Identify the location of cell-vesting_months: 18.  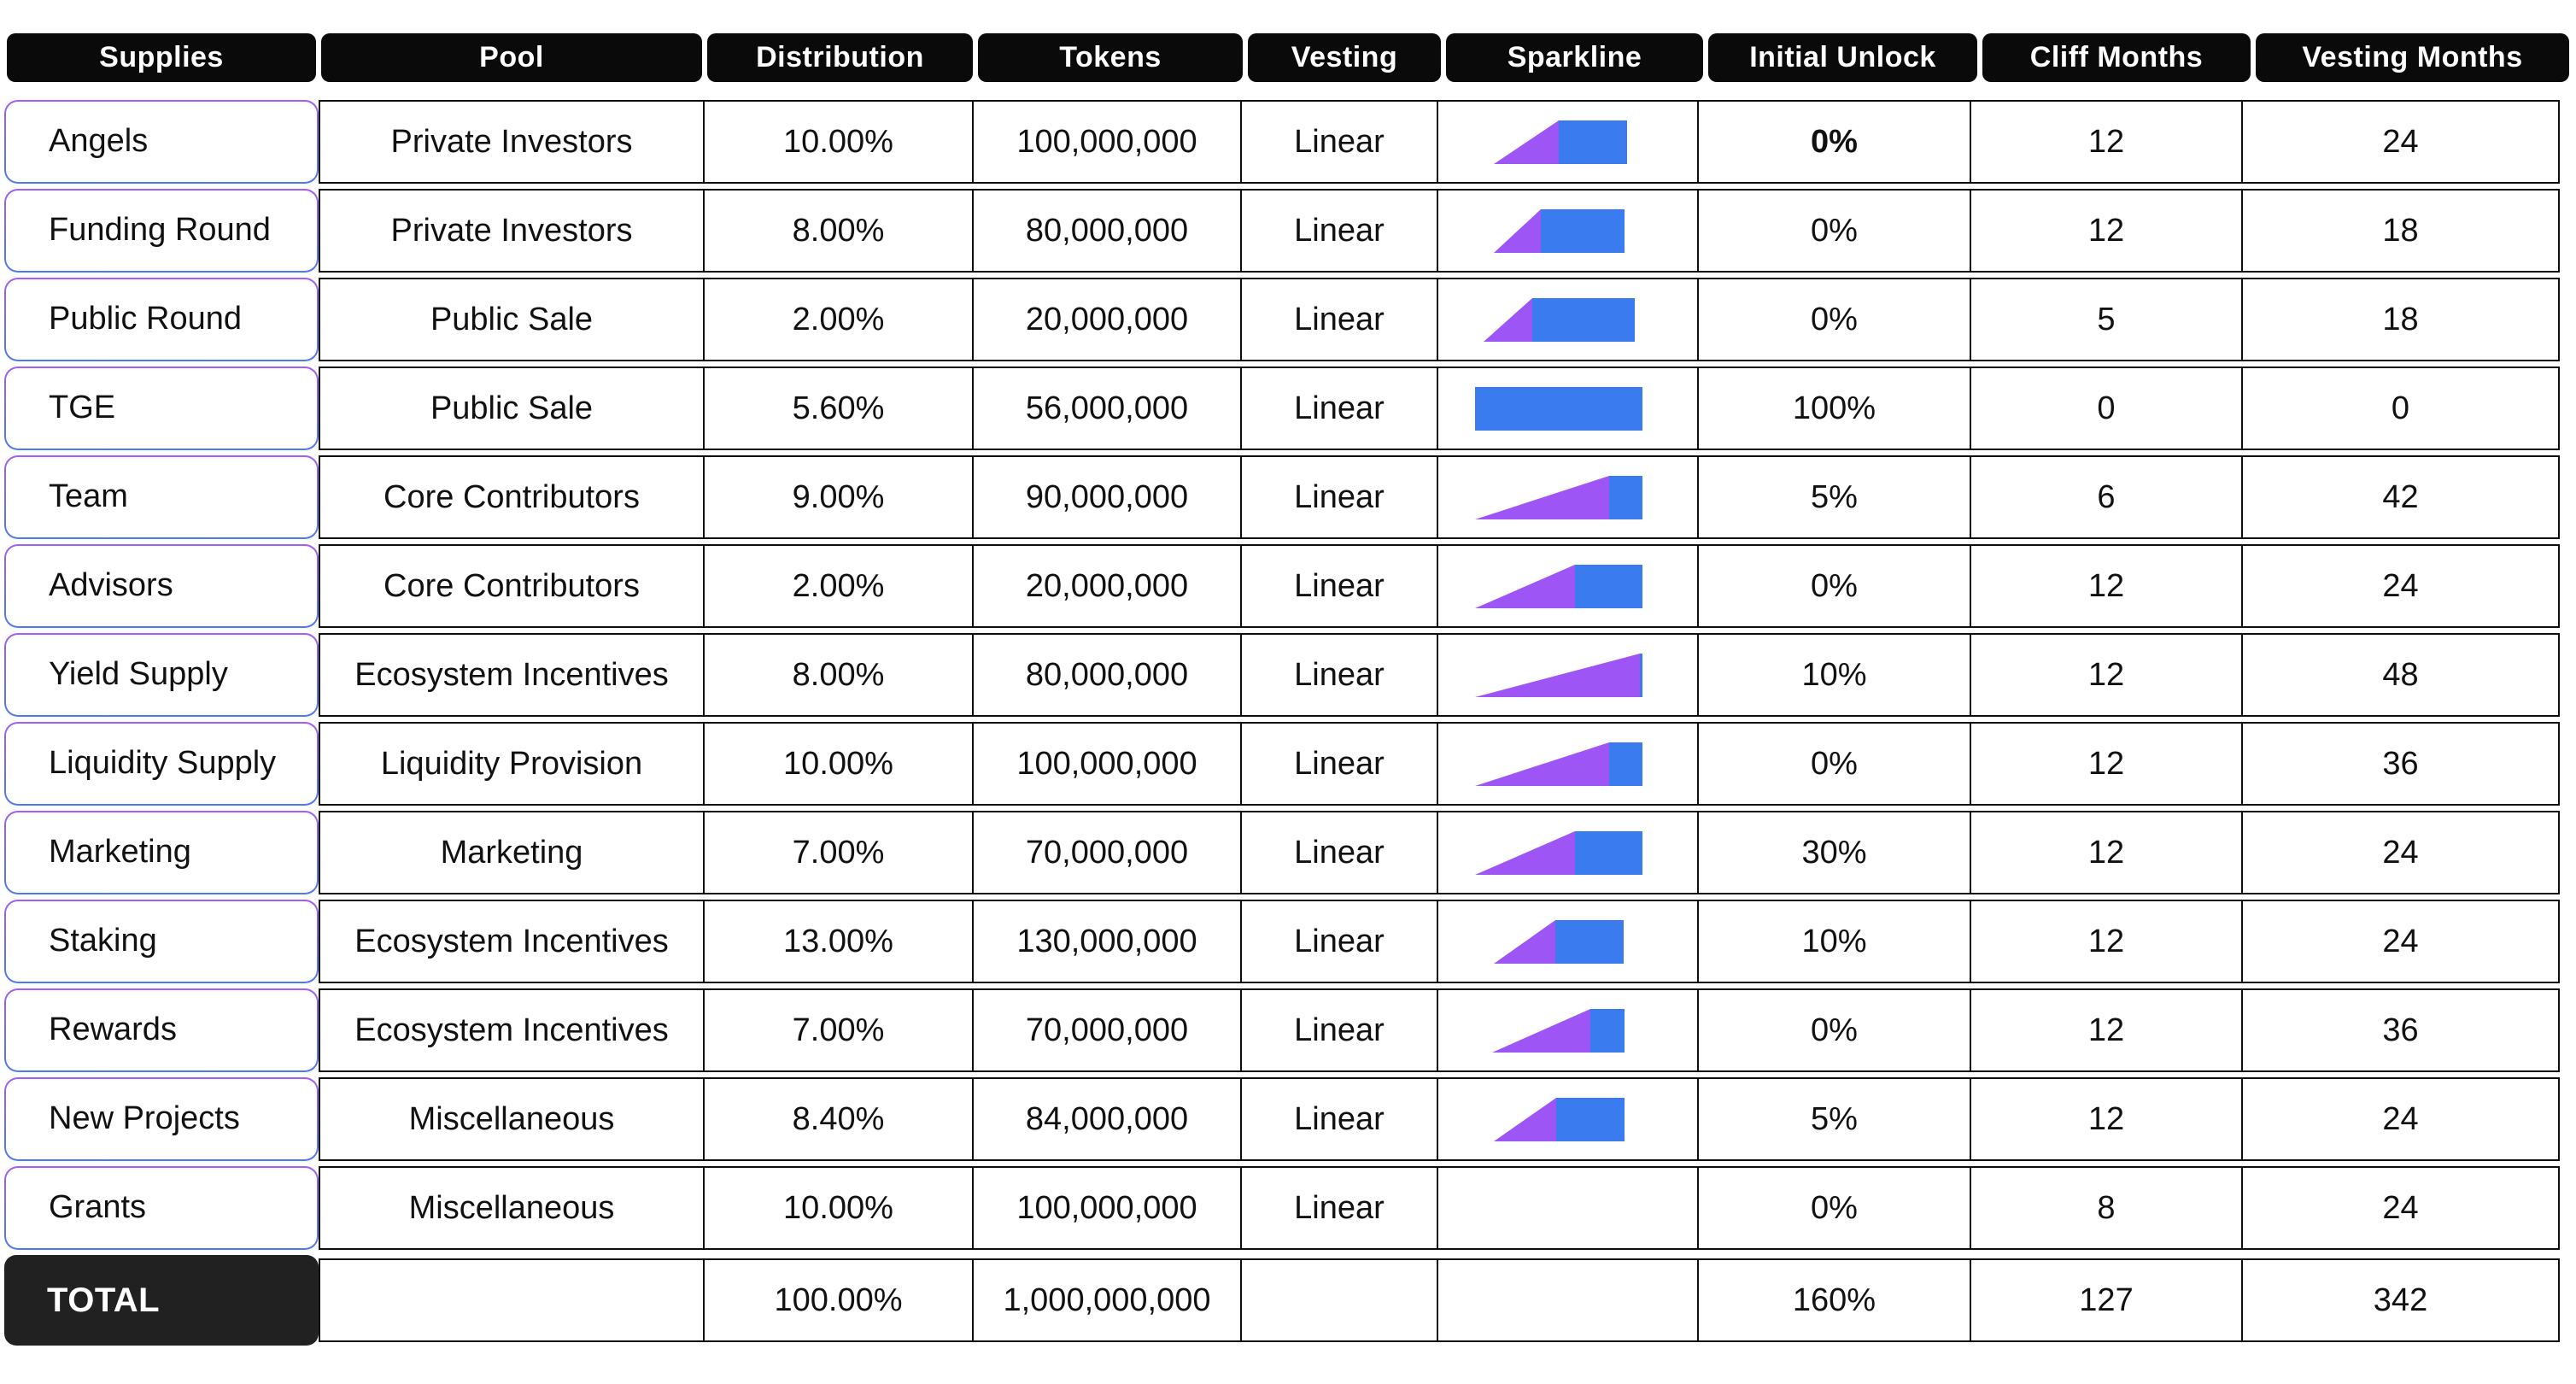
(2400, 320).